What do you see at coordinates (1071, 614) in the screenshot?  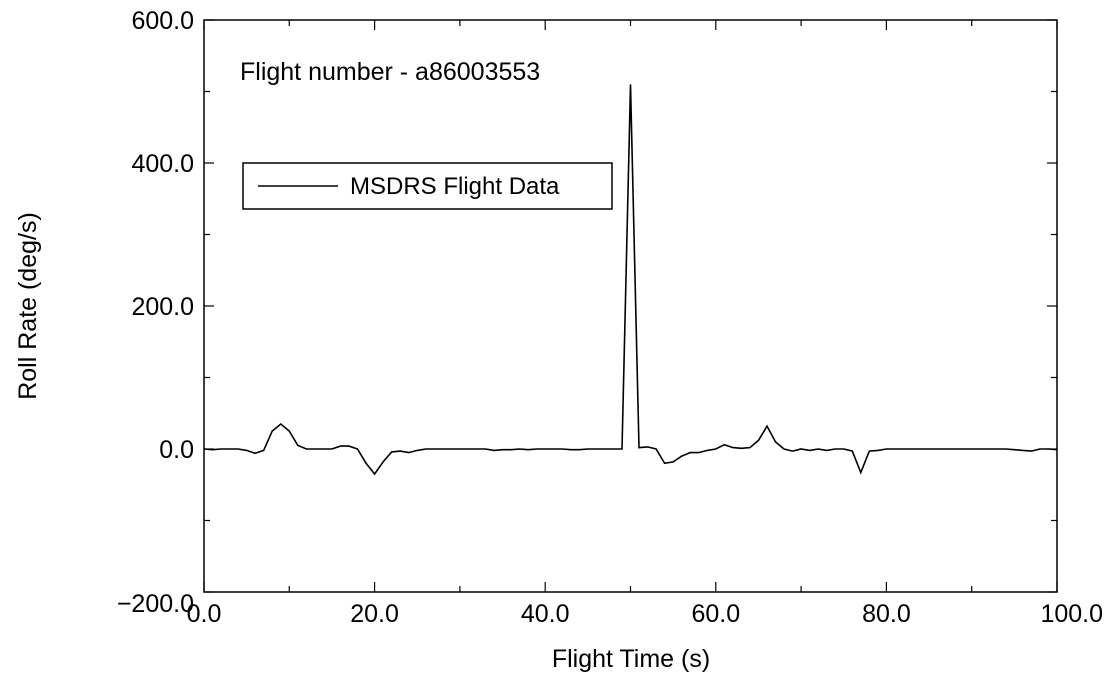 I see `x-tick-label: 100.0` at bounding box center [1071, 614].